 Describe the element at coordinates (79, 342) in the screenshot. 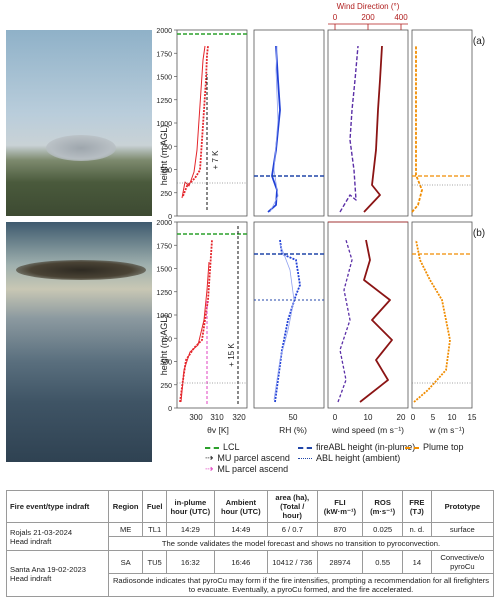

I see `photo-santa-ana-pyrocu` at that location.